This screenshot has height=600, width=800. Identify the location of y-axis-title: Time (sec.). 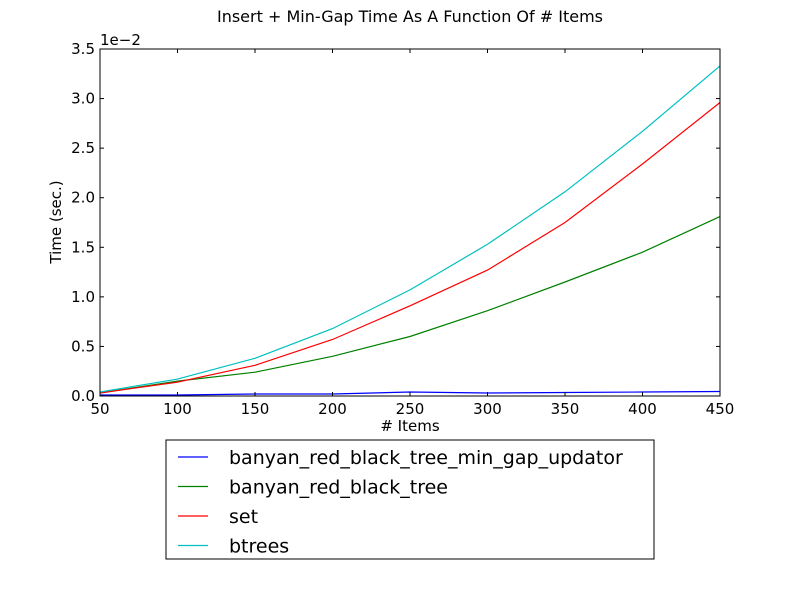
(56, 222).